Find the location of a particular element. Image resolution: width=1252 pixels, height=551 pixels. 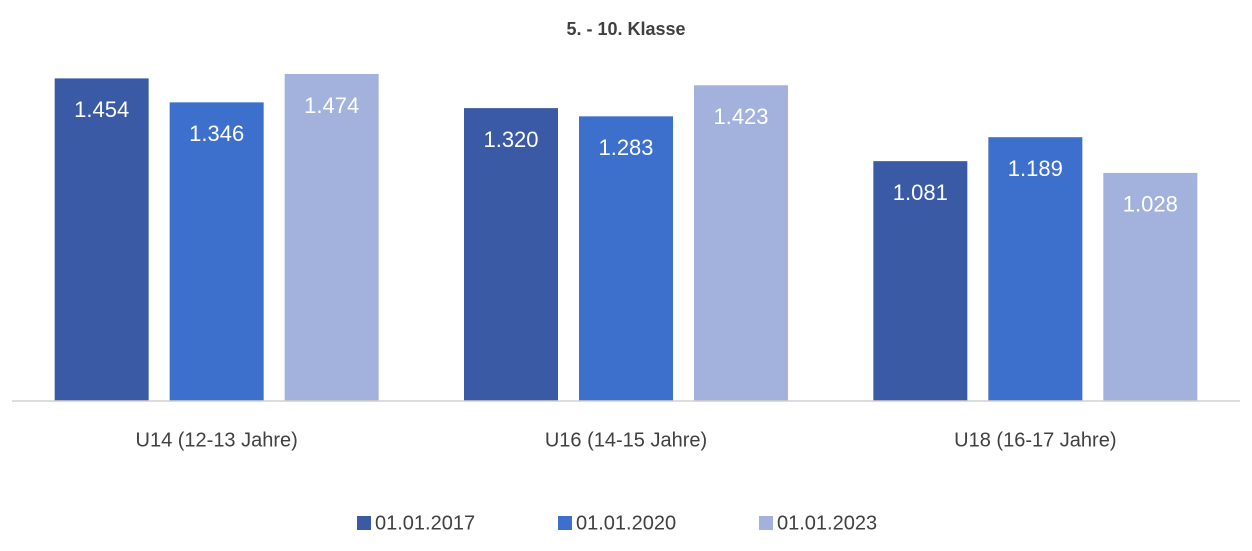

data-label: 1.423 is located at coordinates (740, 116).